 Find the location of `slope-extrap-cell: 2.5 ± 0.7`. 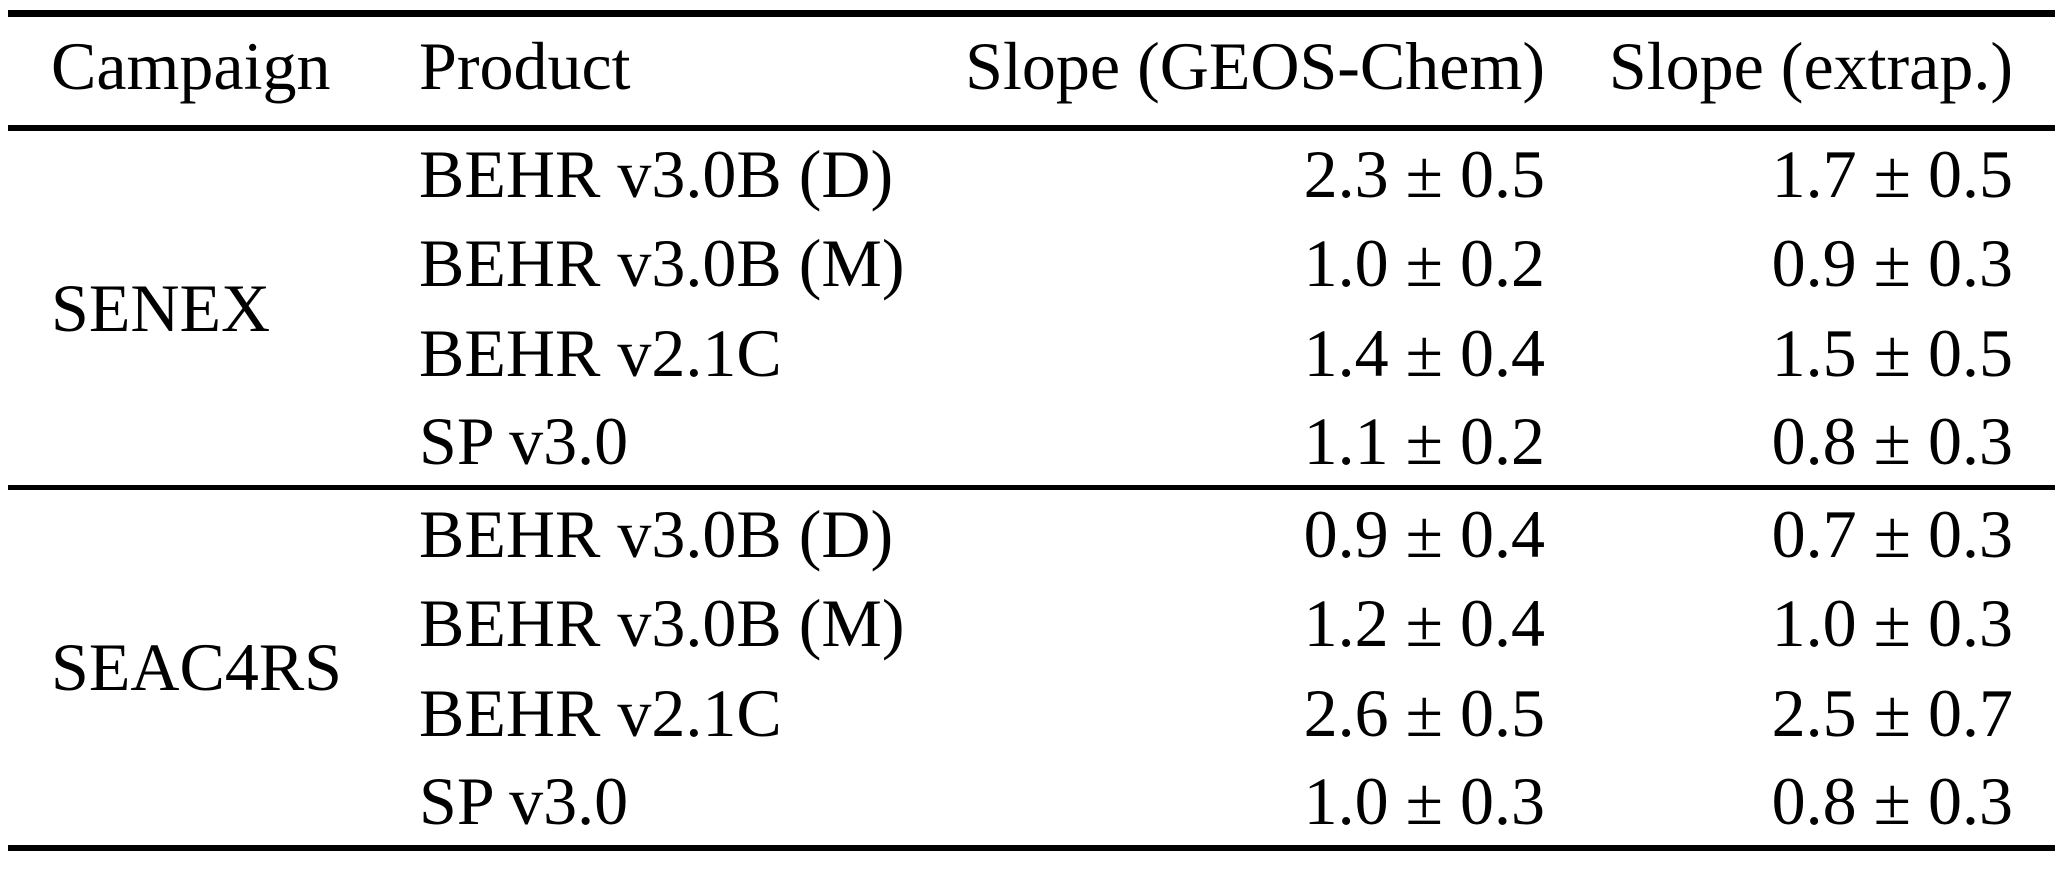

slope-extrap-cell: 2.5 ± 0.7 is located at coordinates (1892, 712).